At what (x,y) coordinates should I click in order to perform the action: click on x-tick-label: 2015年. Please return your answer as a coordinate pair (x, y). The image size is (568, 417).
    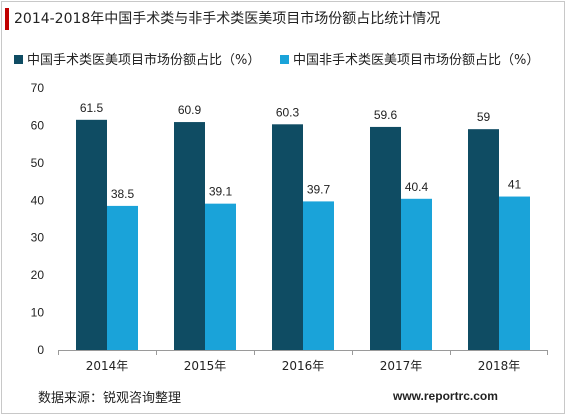
    Looking at the image, I should click on (205, 366).